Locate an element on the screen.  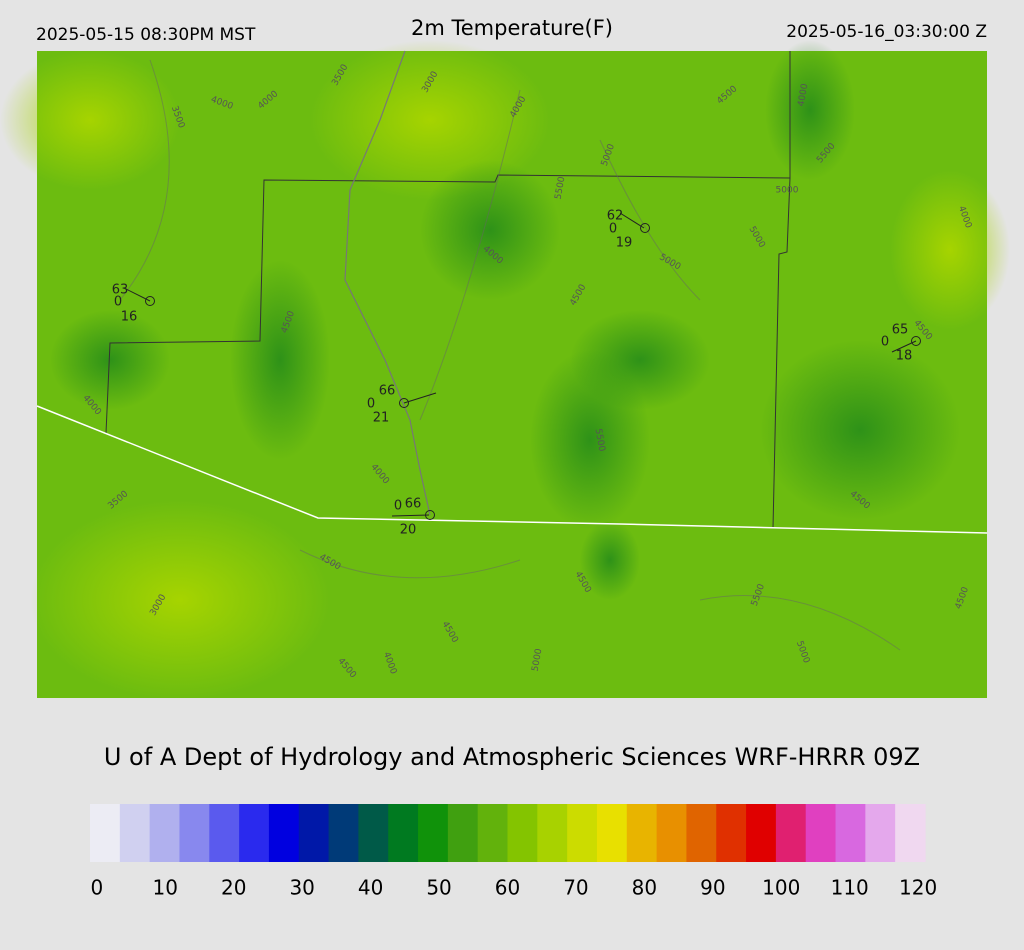
colorbar: 0 10 20 30 40 50 60 70 80 90 100 110 120 is located at coordinates (513, 852).